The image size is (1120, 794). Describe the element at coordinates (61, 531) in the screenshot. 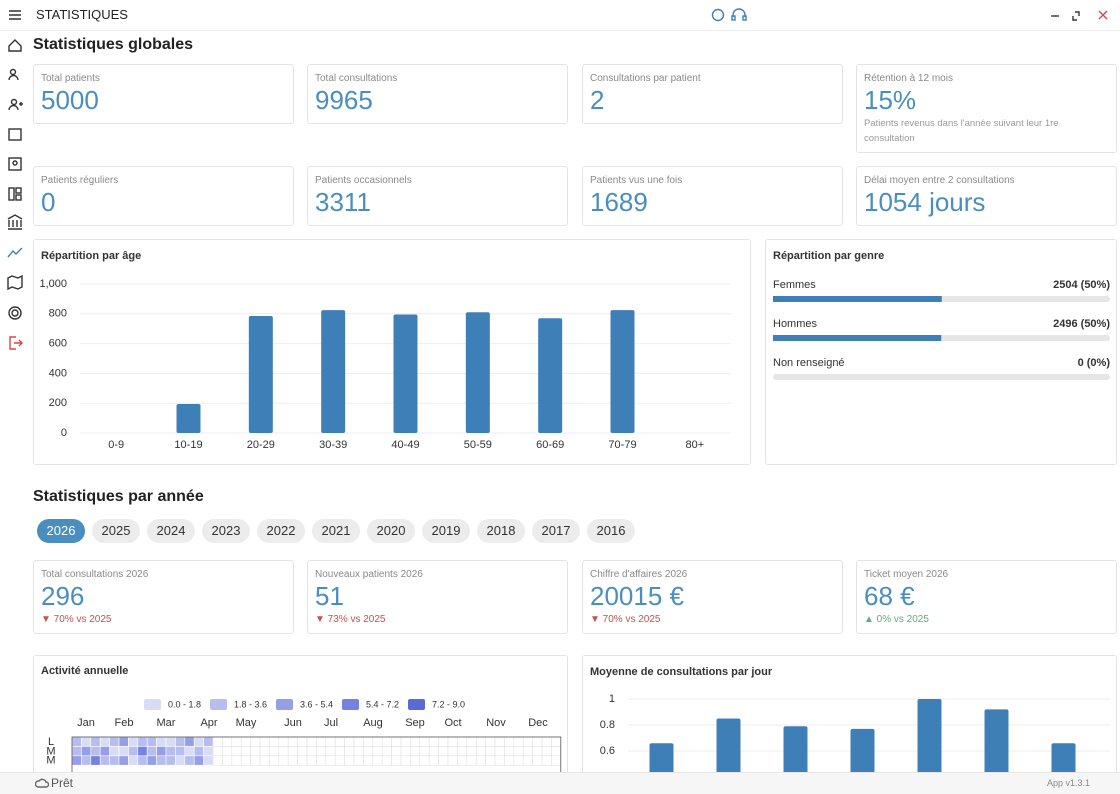

I see `year-tab: 2026` at that location.